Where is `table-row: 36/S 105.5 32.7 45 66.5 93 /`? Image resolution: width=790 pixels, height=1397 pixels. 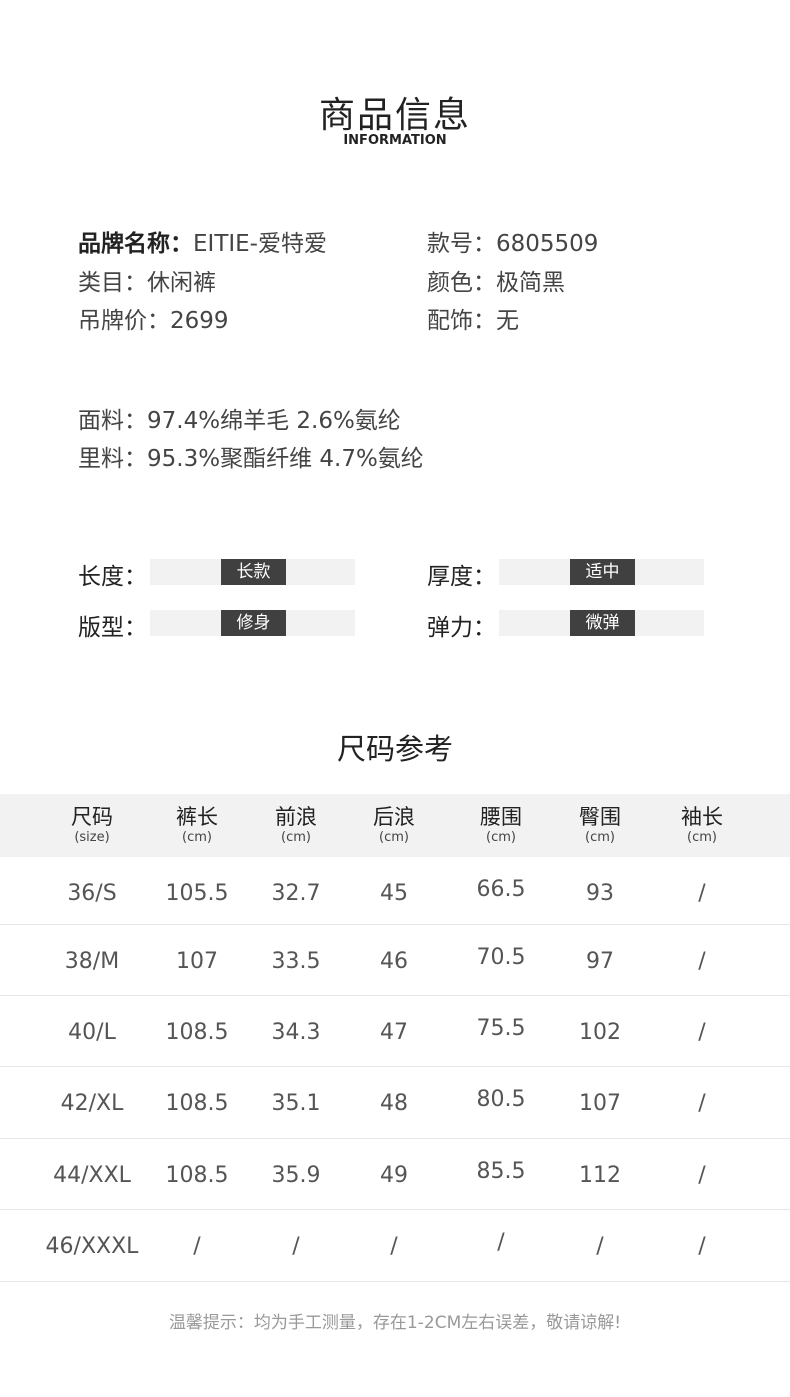
table-row: 36/S 105.5 32.7 45 66.5 93 / is located at coordinates (395, 891).